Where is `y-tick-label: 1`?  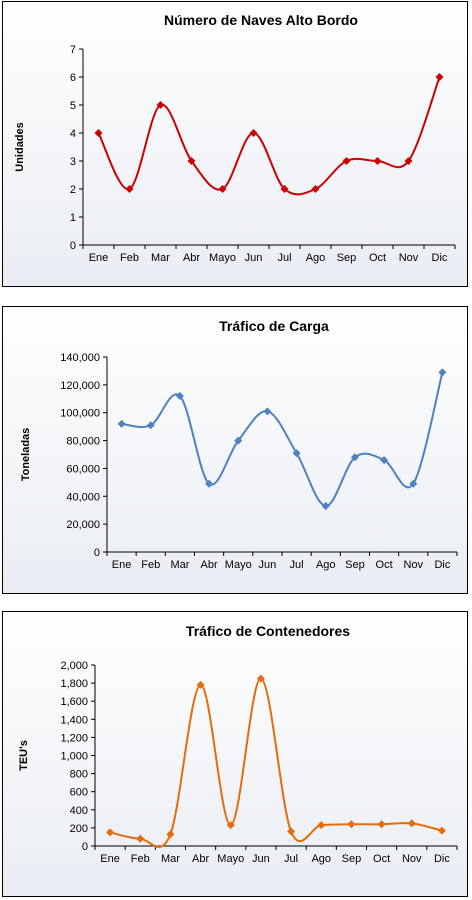
y-tick-label: 1 is located at coordinates (73, 218).